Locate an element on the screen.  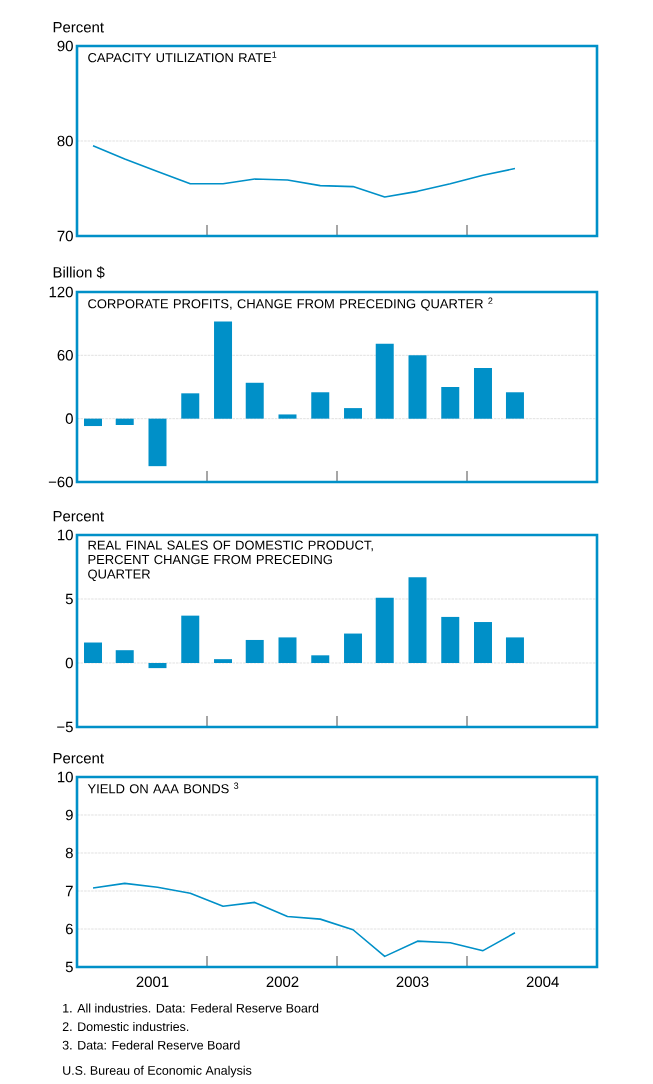
text: REAL FINAL SALES OF DOMESTIC PRODUCT, PERCENT CHANGE FROM PRECEDING QUARTER is located at coordinates (230, 560).